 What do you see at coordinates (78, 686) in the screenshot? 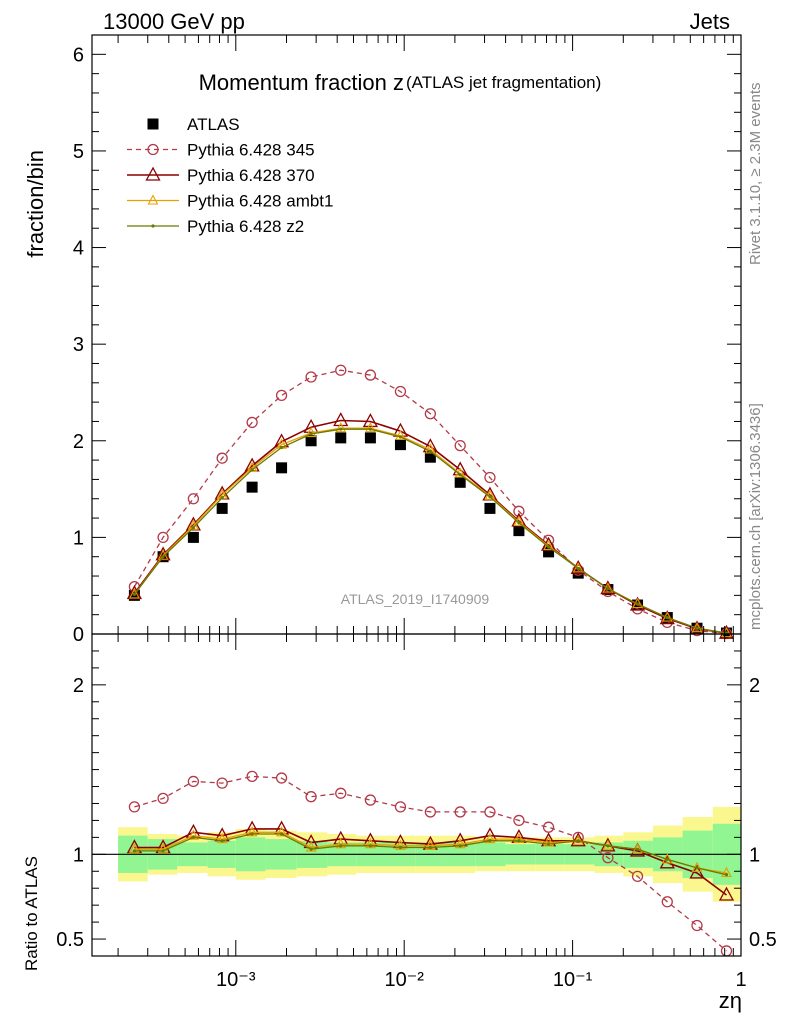
I see `y-tick-label-ratio-left: 2` at bounding box center [78, 686].